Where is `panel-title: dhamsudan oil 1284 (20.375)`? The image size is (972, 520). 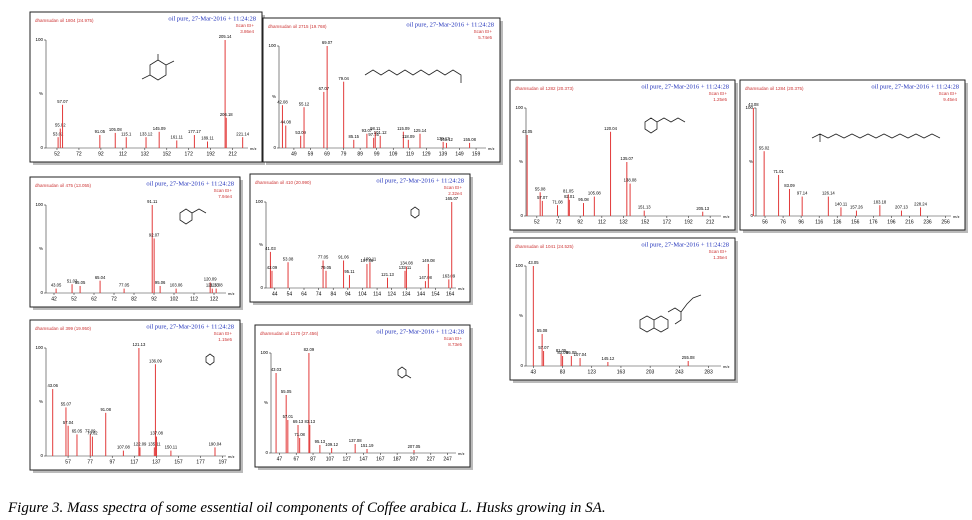
panel-title: dhamsudan oil 1284 (20.375) is located at coordinates (774, 88).